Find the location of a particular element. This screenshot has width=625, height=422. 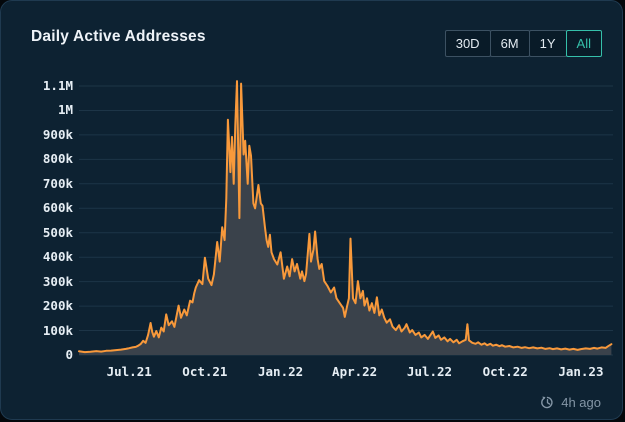

clock-history-icon is located at coordinates (547, 402).